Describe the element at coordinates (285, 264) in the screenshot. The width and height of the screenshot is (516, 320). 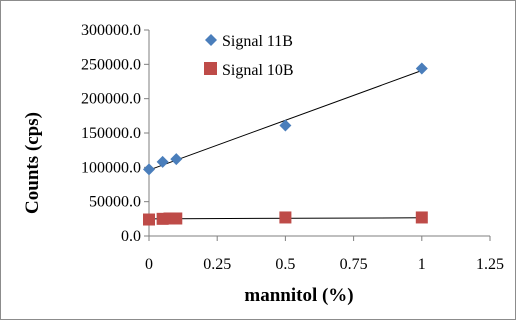
I see `x-tick-label: 0.5` at that location.